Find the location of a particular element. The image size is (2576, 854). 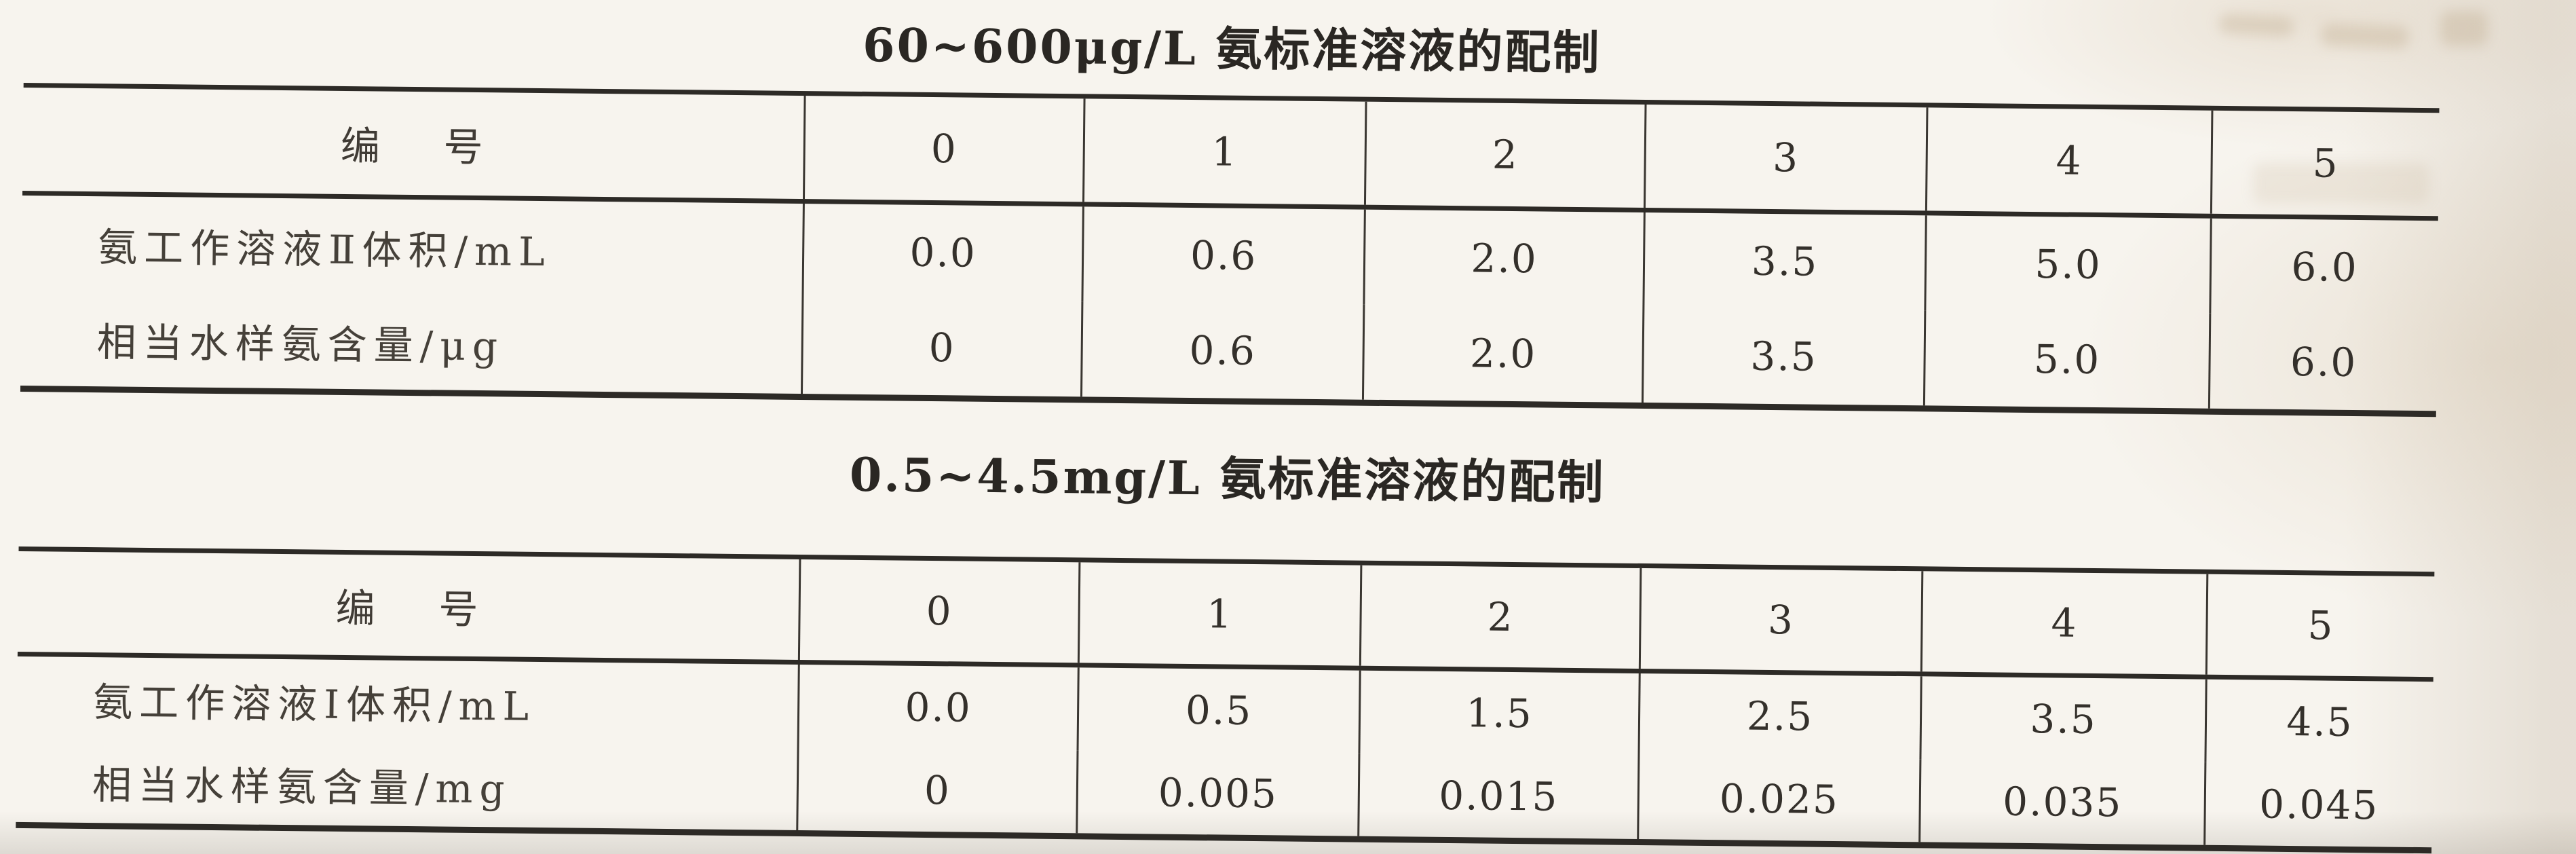

value-cell: 0.5 is located at coordinates (1217, 710).